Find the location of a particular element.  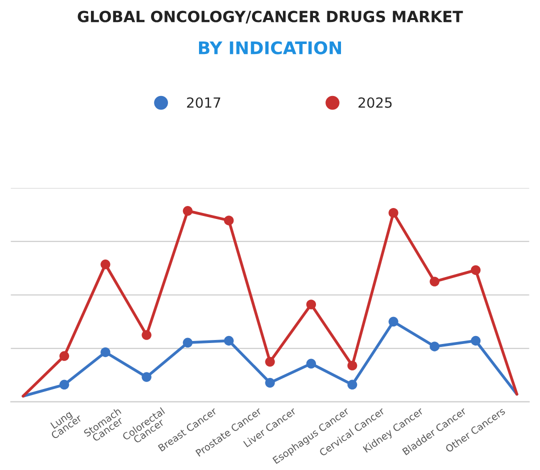

legend-label: 2017 is located at coordinates (203, 102).